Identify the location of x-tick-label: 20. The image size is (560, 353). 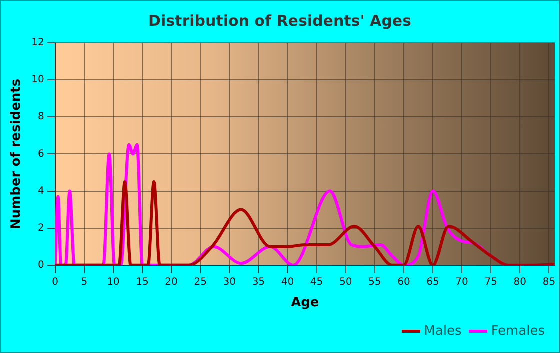
(171, 282).